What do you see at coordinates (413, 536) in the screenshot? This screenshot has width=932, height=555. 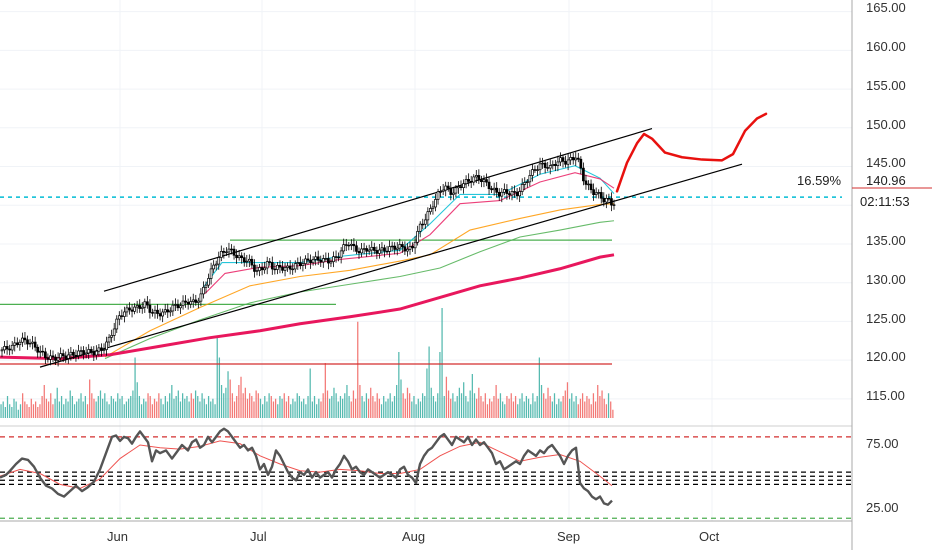 I see `time-axis: Jun Jul Aug Sep Oct` at bounding box center [413, 536].